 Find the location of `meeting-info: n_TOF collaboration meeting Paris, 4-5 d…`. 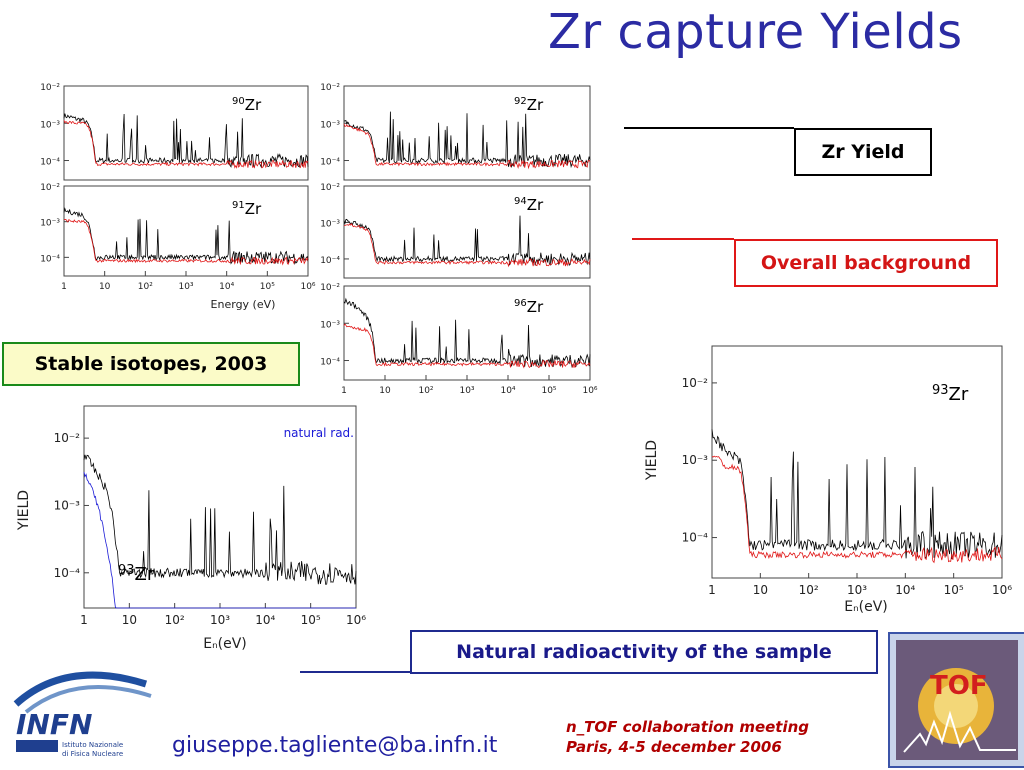

meeting-info: n_TOF collaboration meeting Paris, 4-5 d… is located at coordinates (687, 737).